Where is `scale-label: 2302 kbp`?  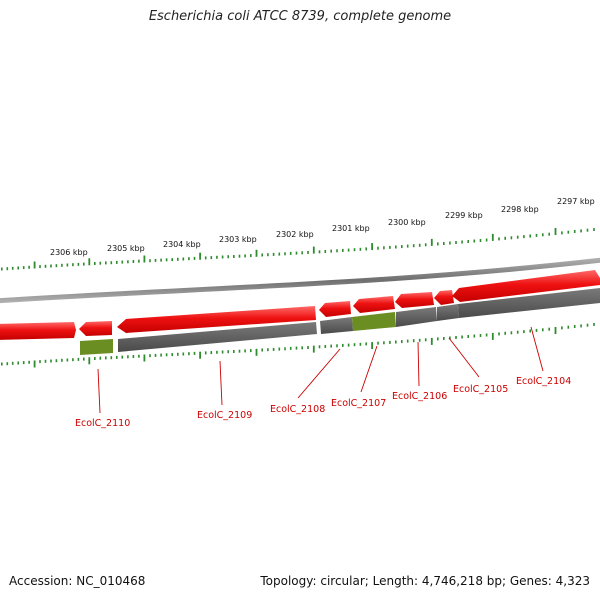
scale-label: 2302 kbp is located at coordinates (295, 234).